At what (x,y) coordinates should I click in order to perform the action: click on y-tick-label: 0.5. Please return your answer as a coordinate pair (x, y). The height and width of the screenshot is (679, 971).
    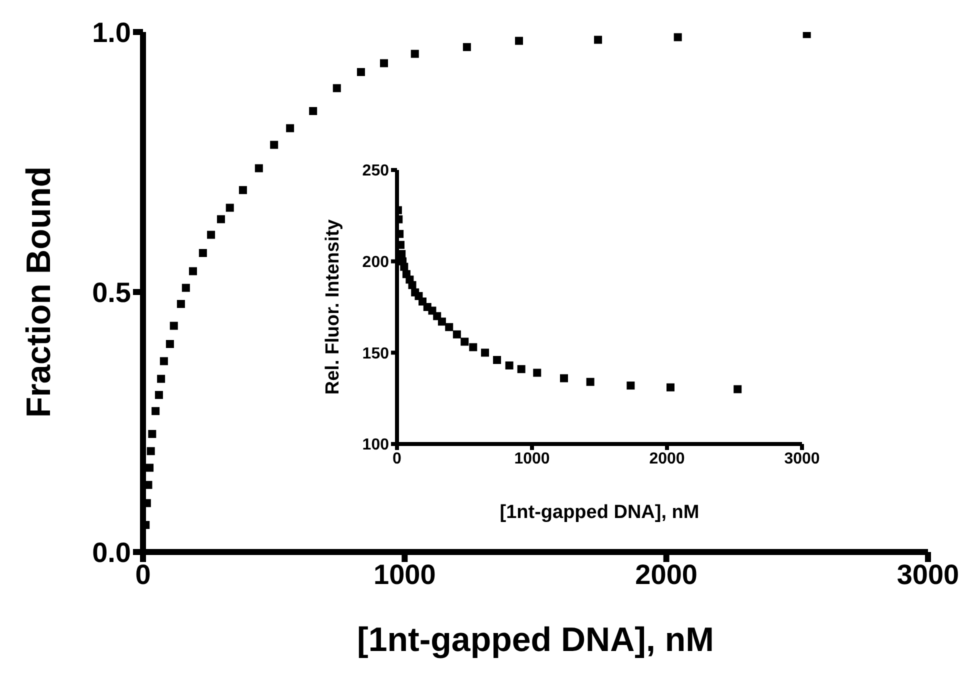
    Looking at the image, I should click on (111, 292).